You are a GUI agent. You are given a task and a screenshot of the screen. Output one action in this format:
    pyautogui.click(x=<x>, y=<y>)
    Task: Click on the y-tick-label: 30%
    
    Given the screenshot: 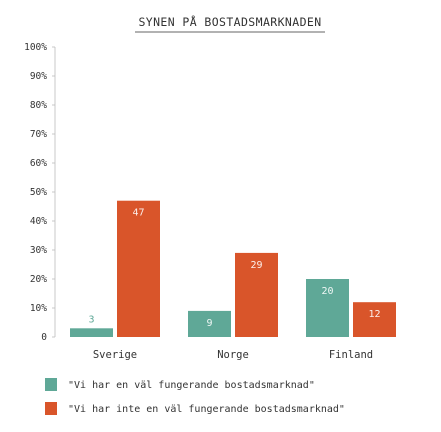 What is the action you would take?
    pyautogui.click(x=38, y=250)
    